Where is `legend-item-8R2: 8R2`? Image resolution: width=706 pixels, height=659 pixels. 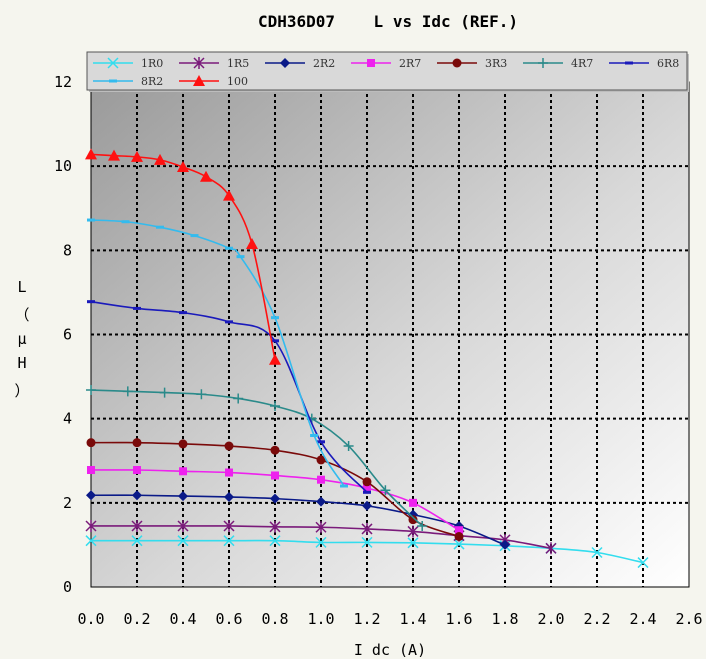
legend-item-8R2: 8R2 is located at coordinates (128, 81).